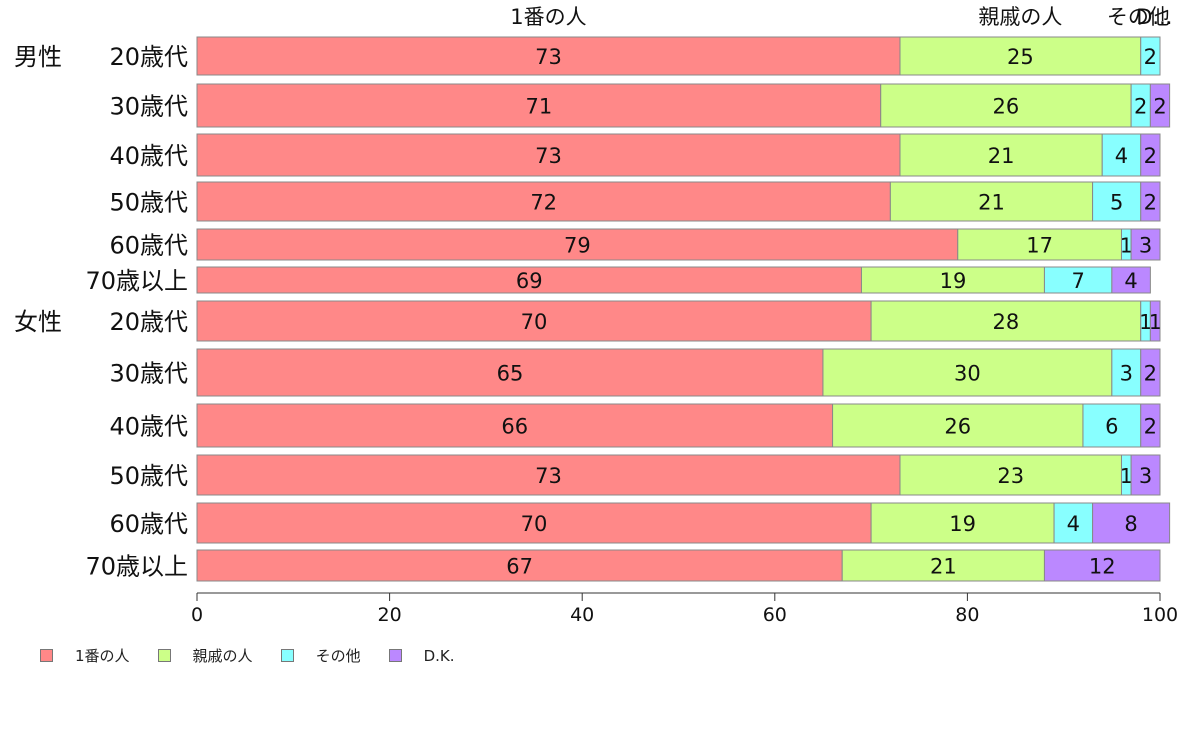  I want to click on data-label: 28, so click(1006, 322).